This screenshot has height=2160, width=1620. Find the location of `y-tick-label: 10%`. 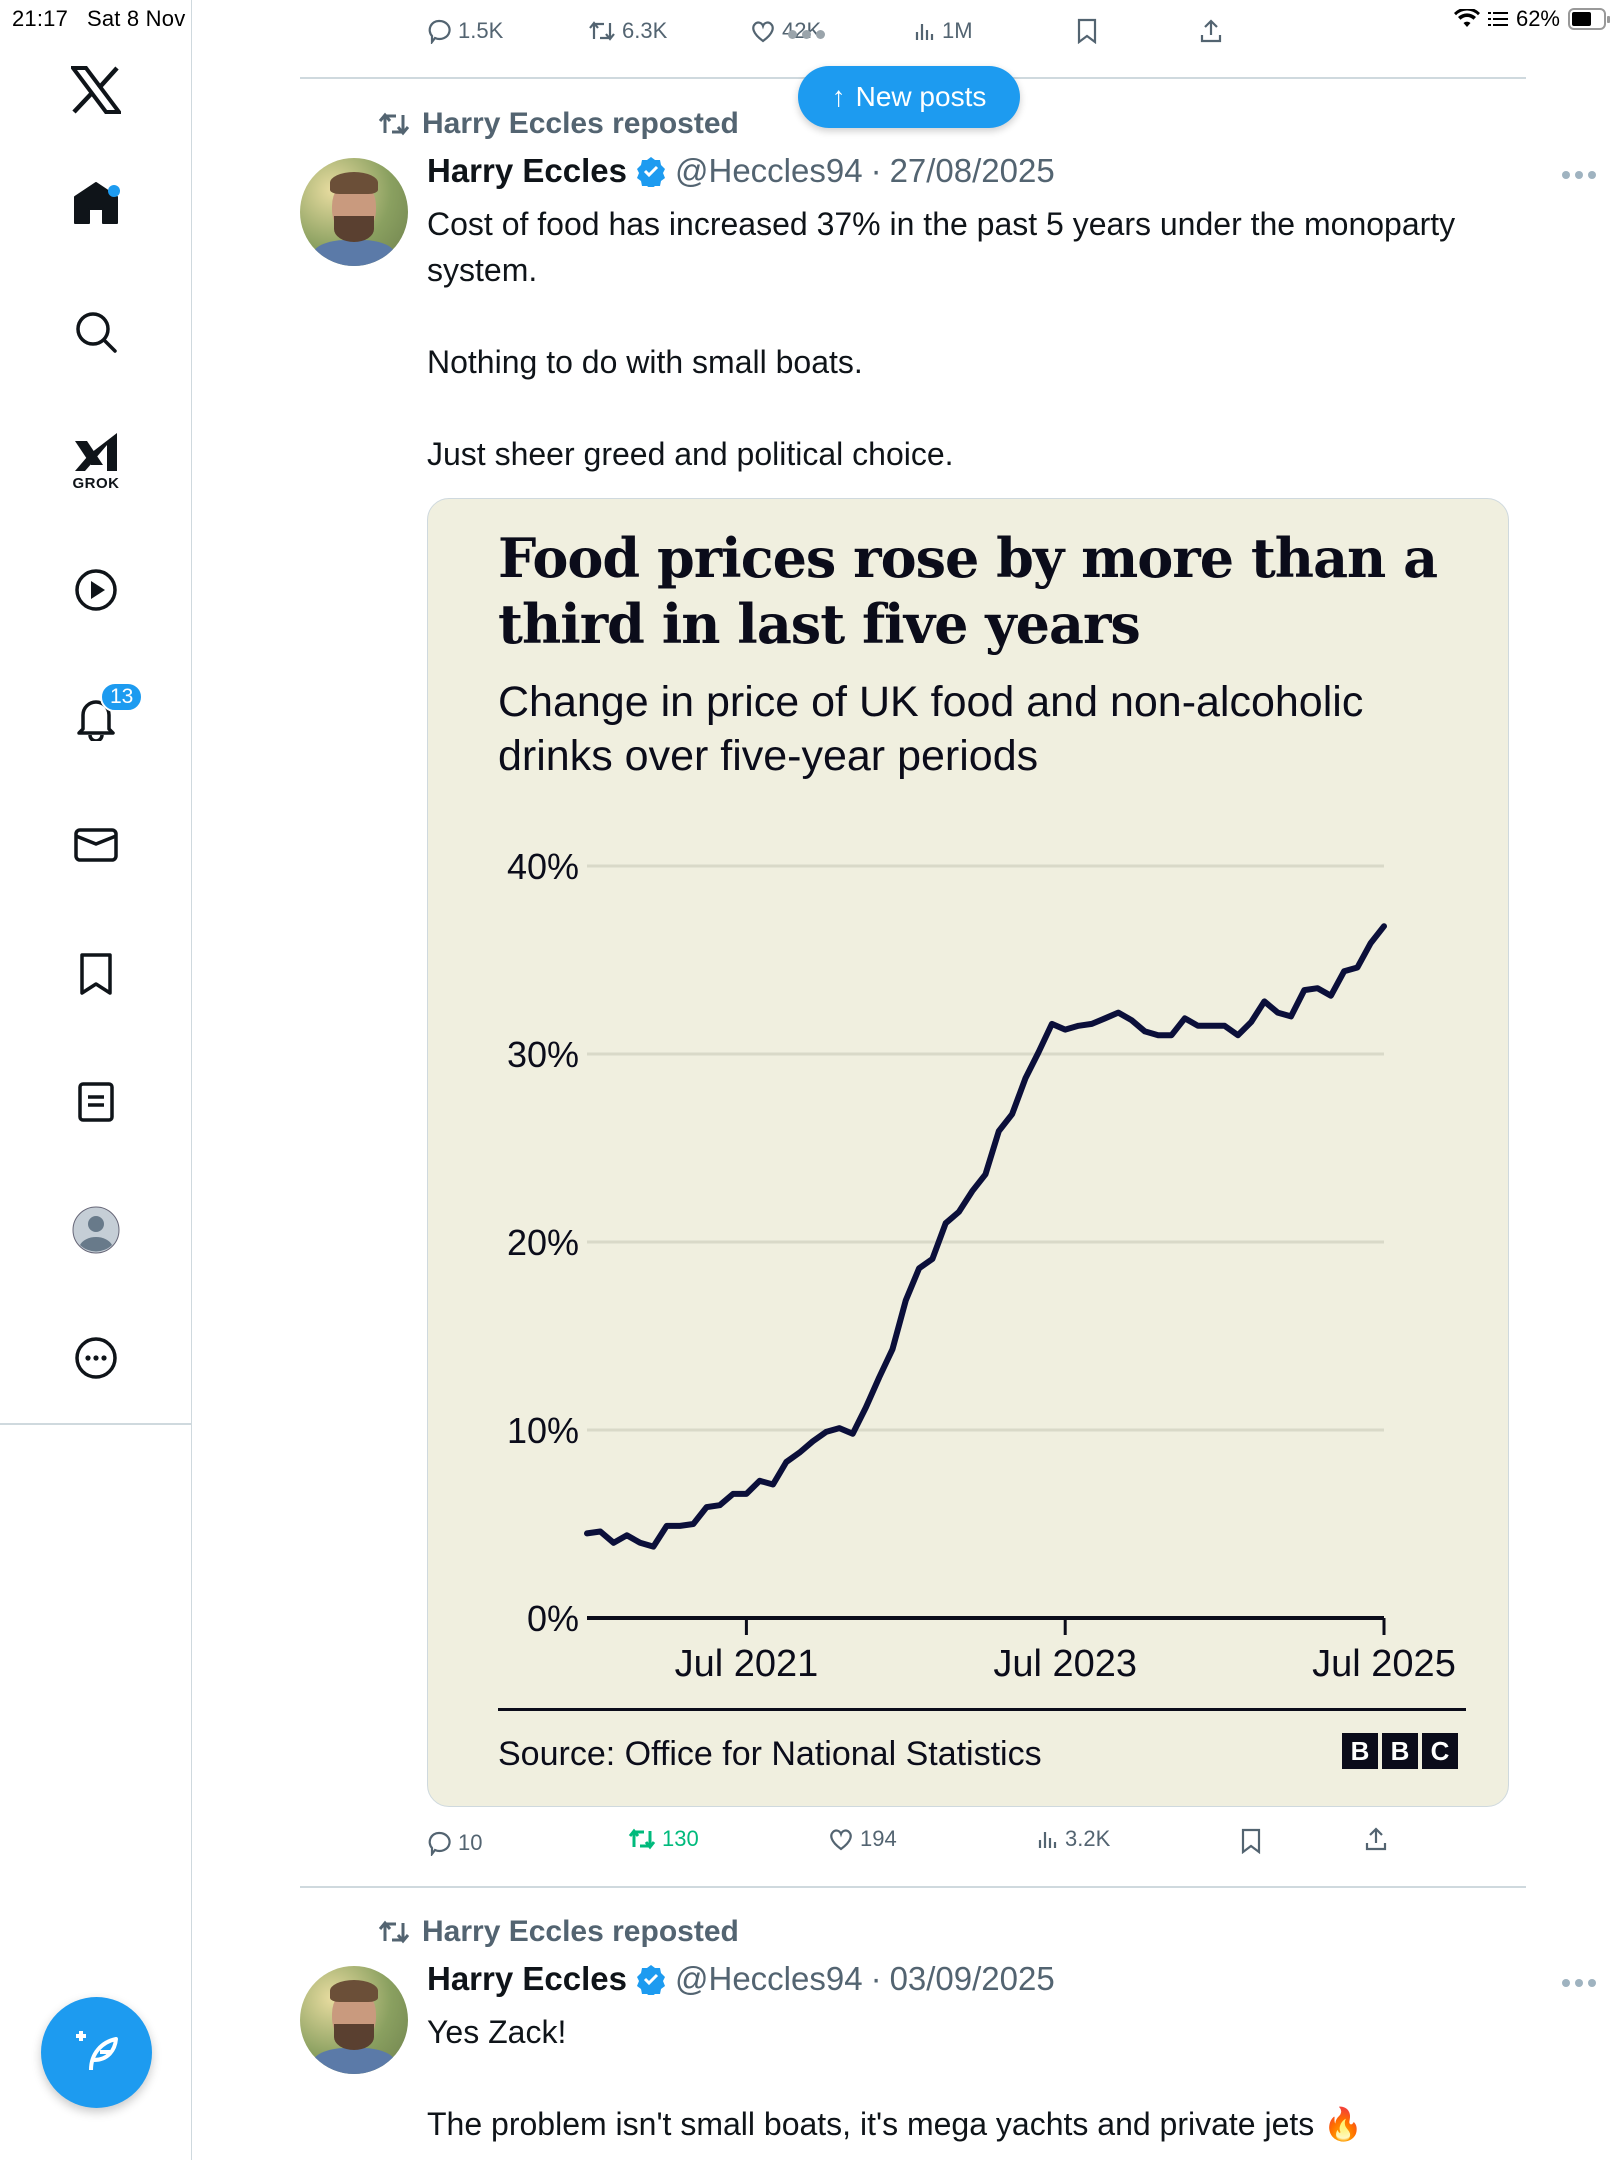

y-tick-label: 10% is located at coordinates (543, 1430).